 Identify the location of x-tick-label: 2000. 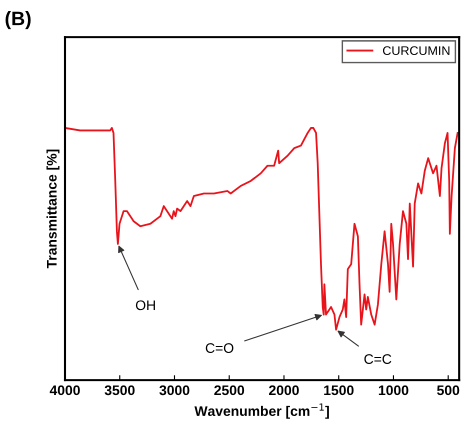
(284, 390).